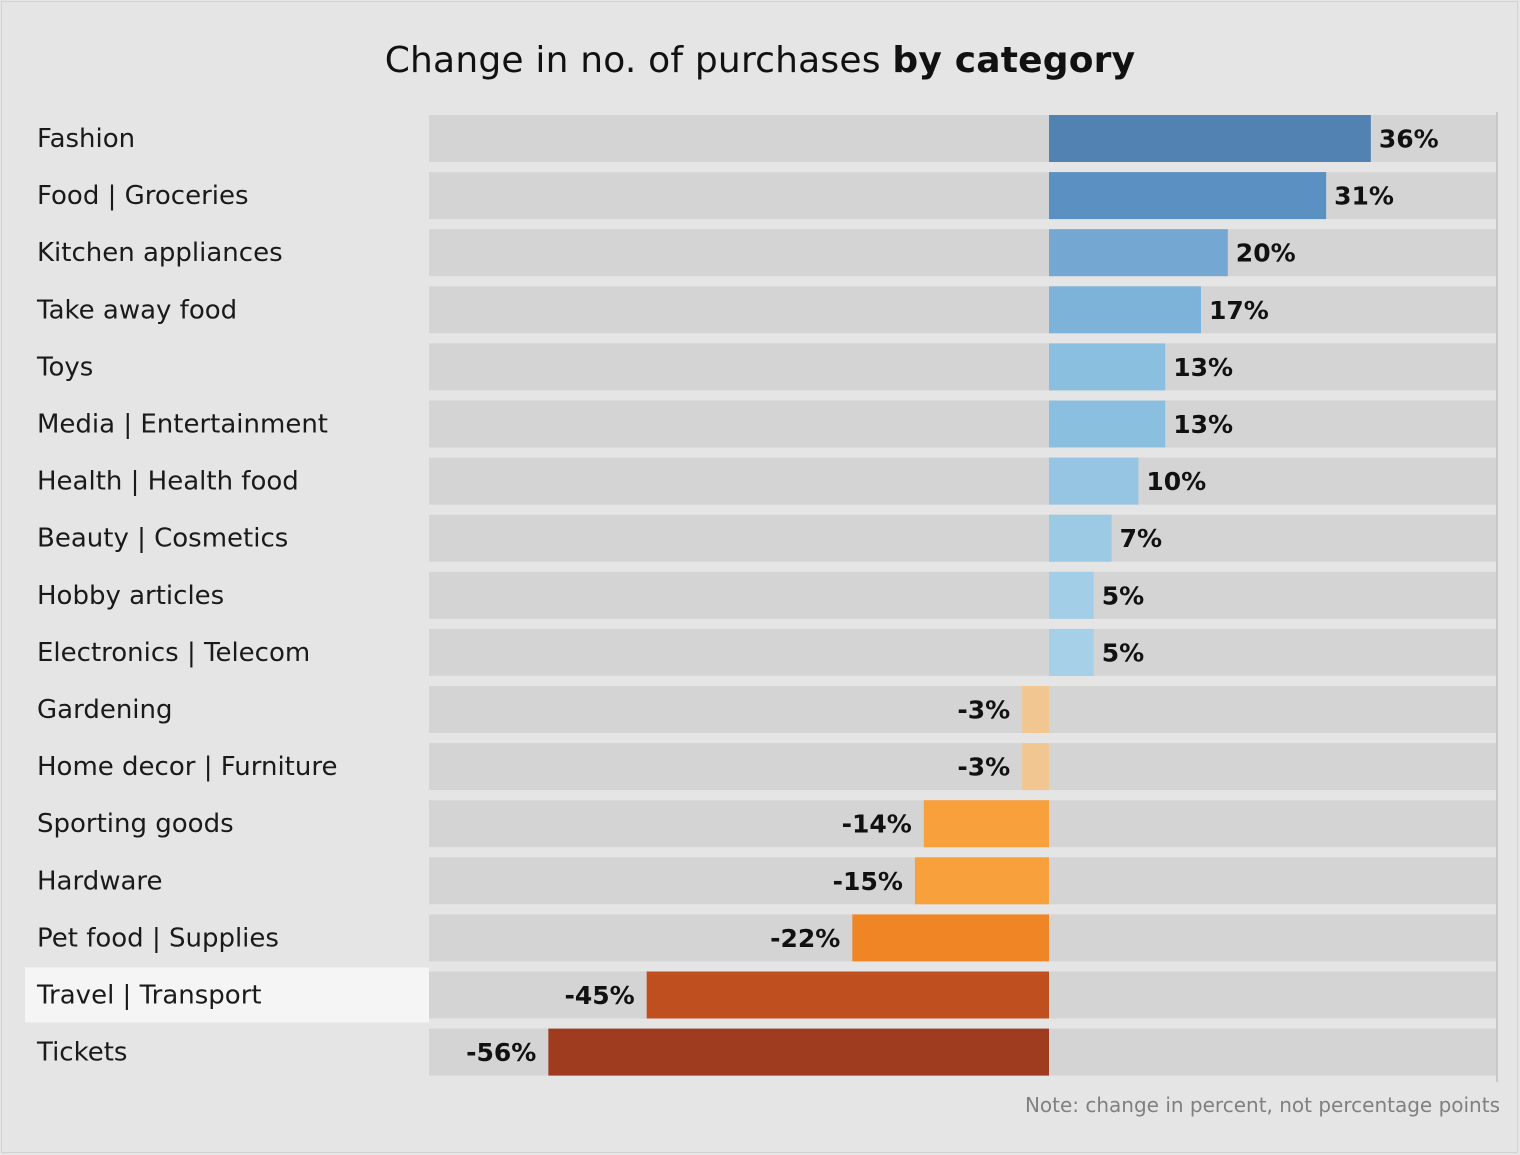 This screenshot has width=1520, height=1155. I want to click on bar-food-groceries, so click(1188, 196).